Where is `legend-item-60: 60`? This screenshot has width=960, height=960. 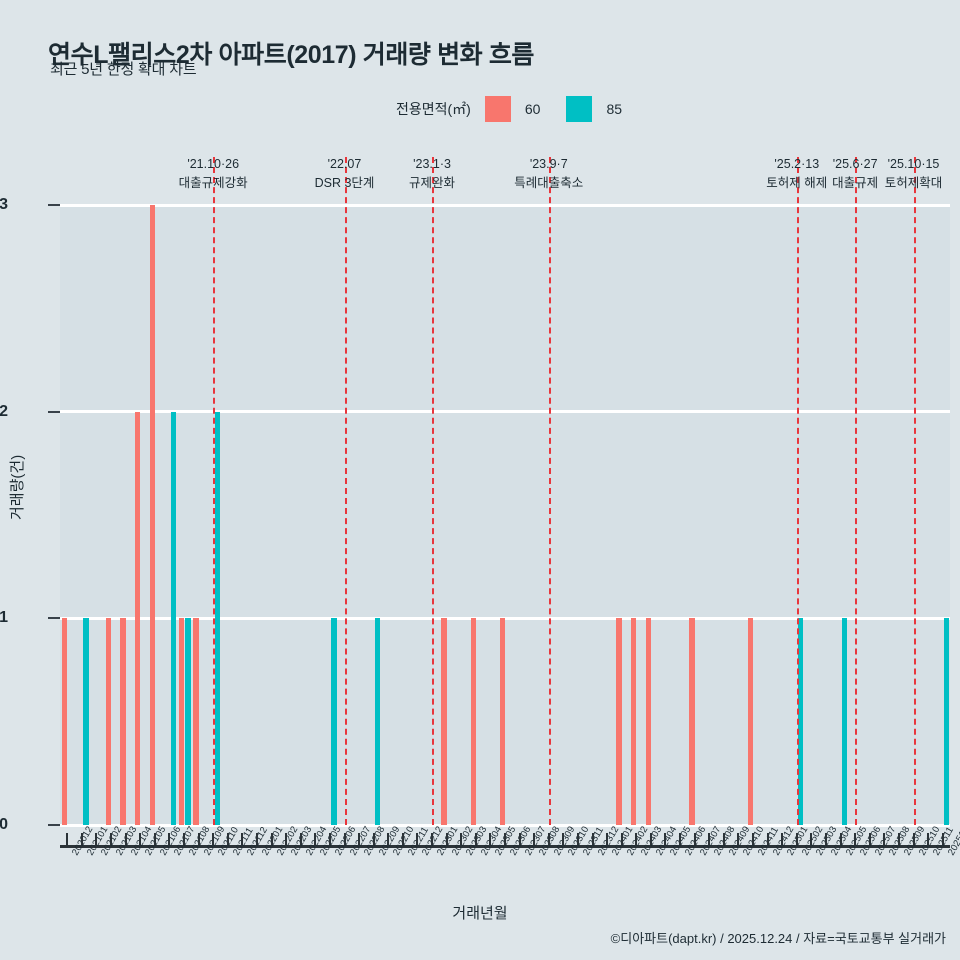
legend-item-60: 60 is located at coordinates (525, 109).